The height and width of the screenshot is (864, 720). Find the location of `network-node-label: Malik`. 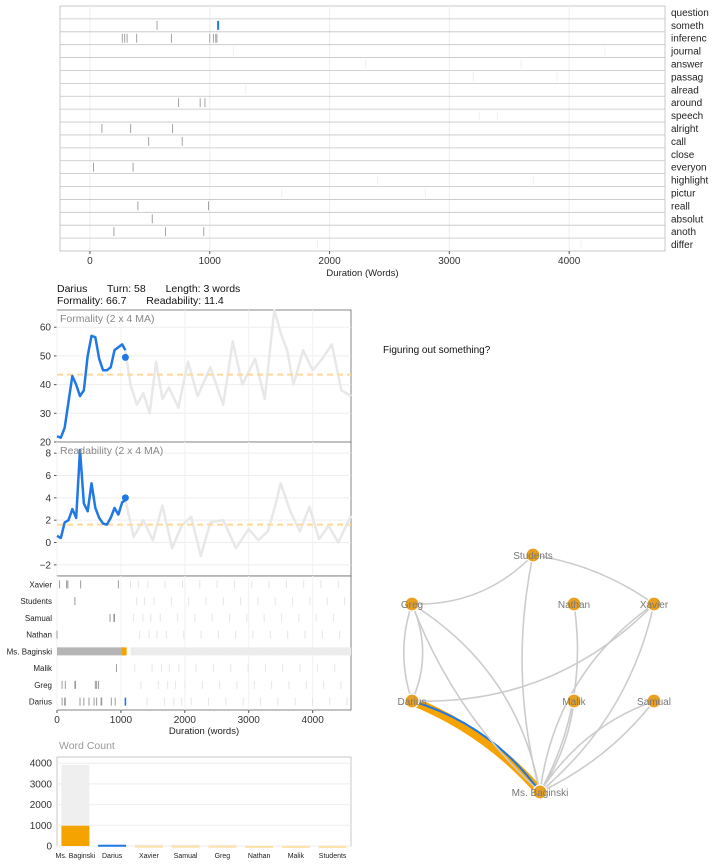

network-node-label: Malik is located at coordinates (574, 702).